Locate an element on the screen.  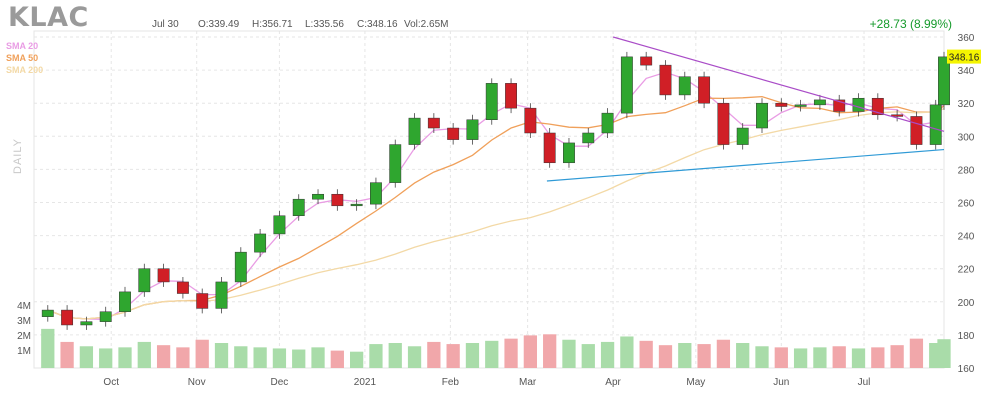
y-tick-label: 300 is located at coordinates (966, 137).